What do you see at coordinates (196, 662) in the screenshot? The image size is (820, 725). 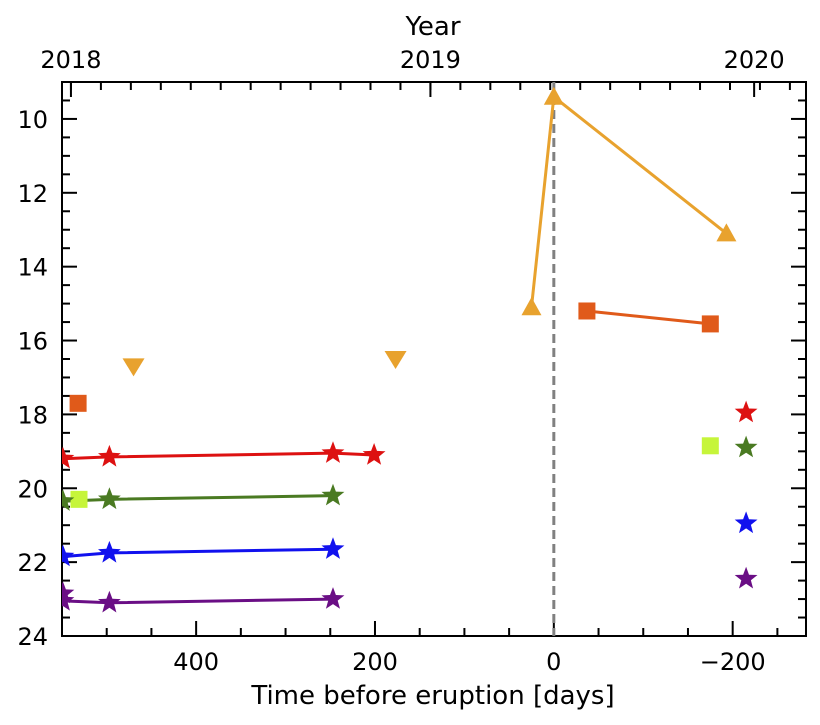 I see `x-tick-label: 400` at bounding box center [196, 662].